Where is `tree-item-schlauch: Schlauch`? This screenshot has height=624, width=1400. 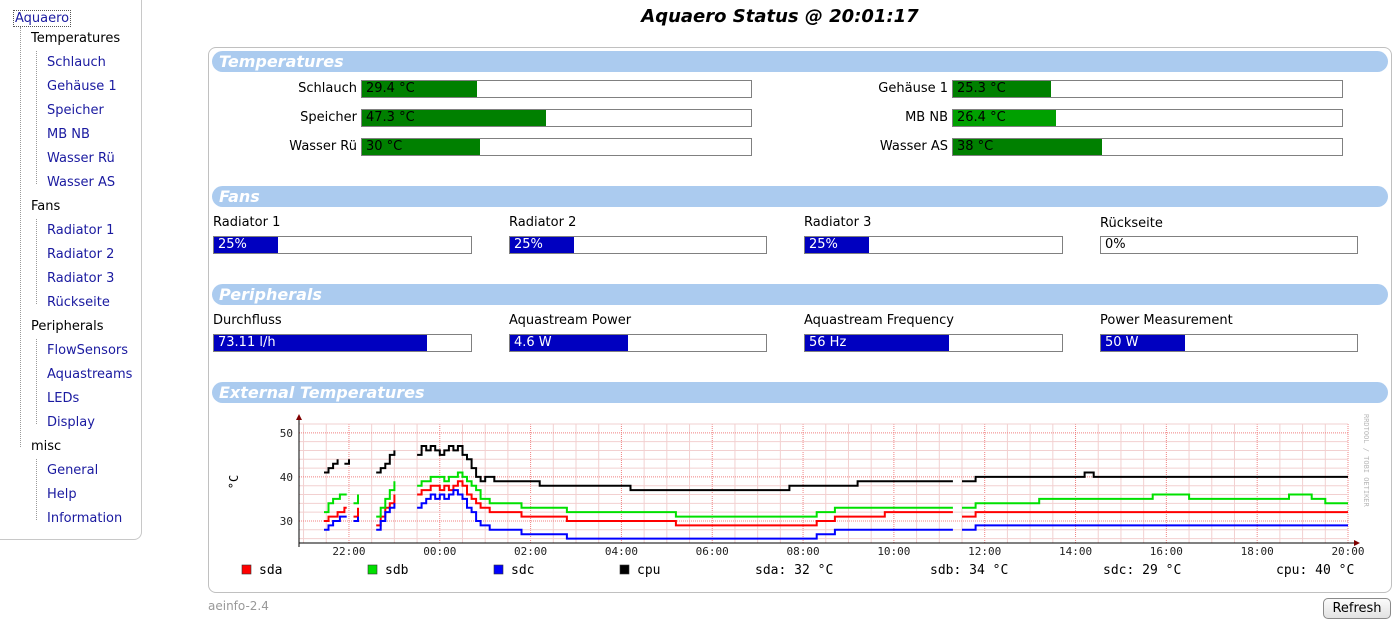 tree-item-schlauch: Schlauch is located at coordinates (76, 63).